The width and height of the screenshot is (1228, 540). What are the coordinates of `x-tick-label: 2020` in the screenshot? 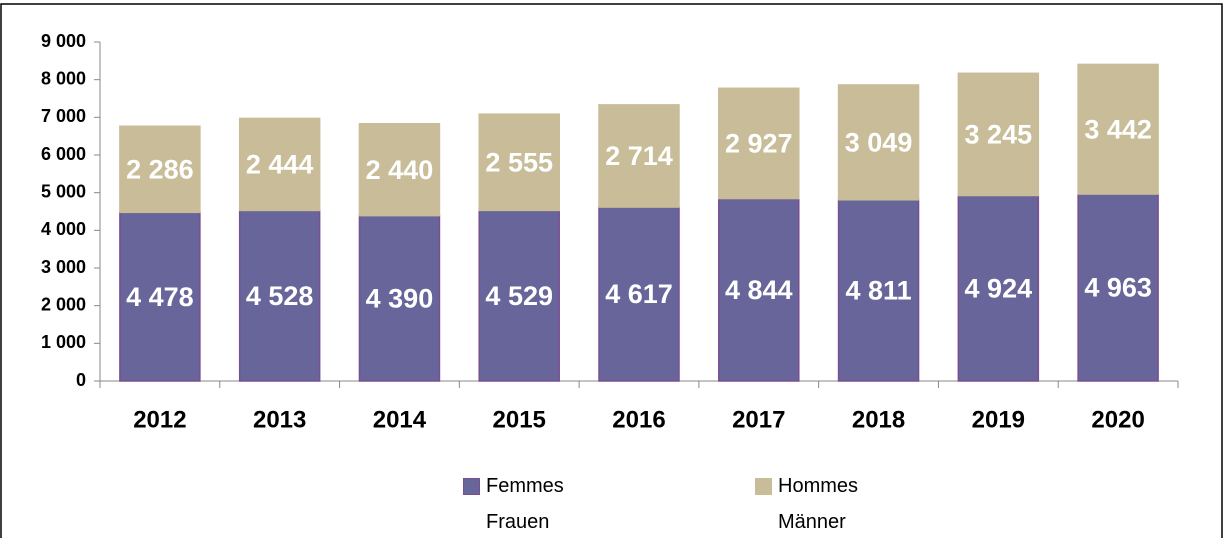 It's located at (1117, 419).